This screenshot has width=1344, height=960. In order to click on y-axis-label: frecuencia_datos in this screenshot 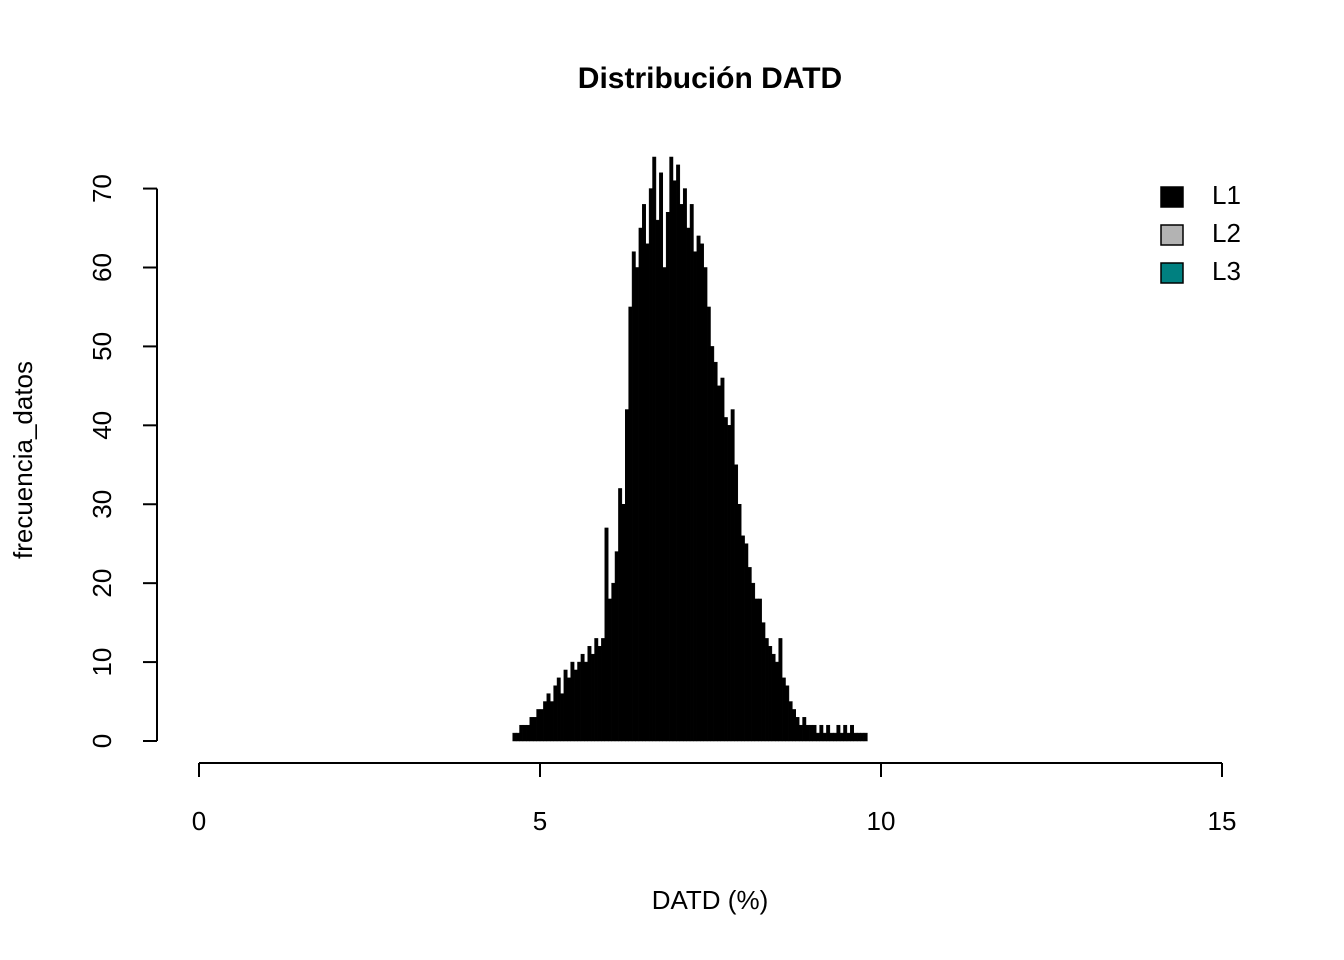, I will do `click(23, 460)`.